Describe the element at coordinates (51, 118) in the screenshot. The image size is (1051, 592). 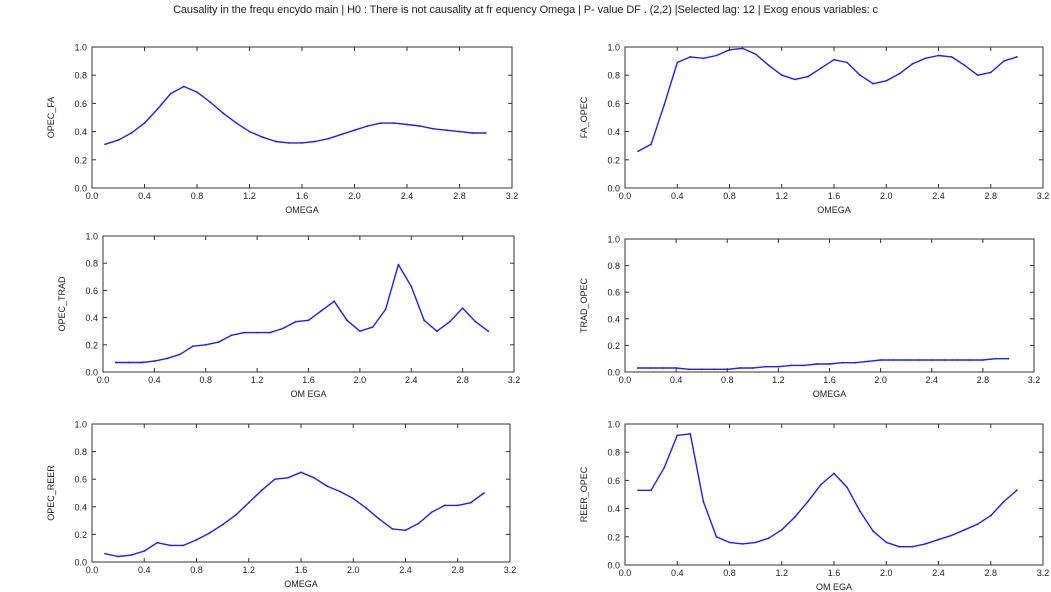
I see `y-axis-label: OPEC_FA` at that location.